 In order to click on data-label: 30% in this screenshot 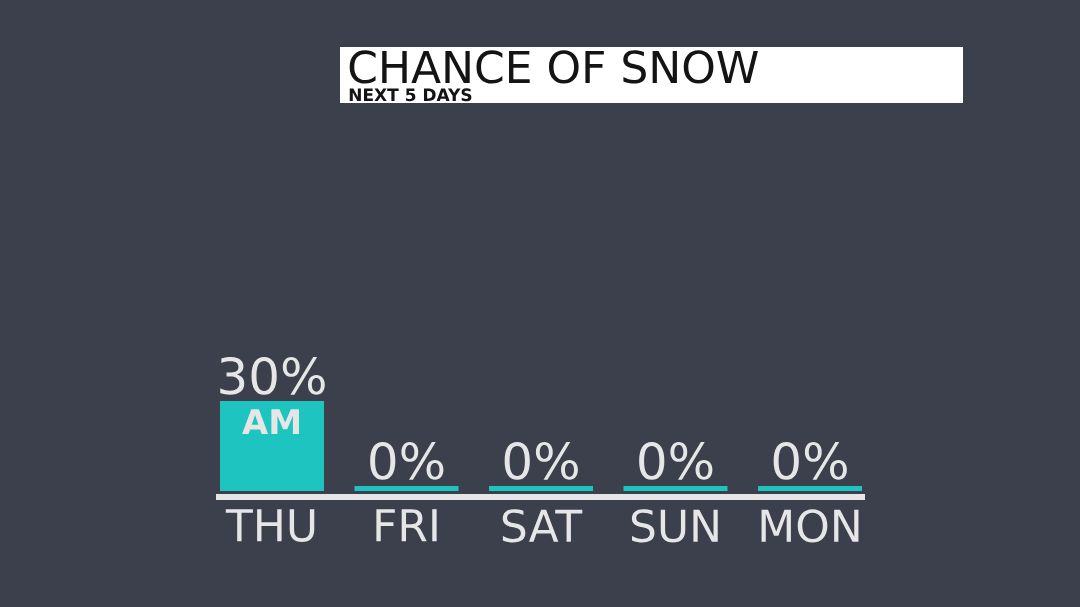, I will do `click(272, 375)`.